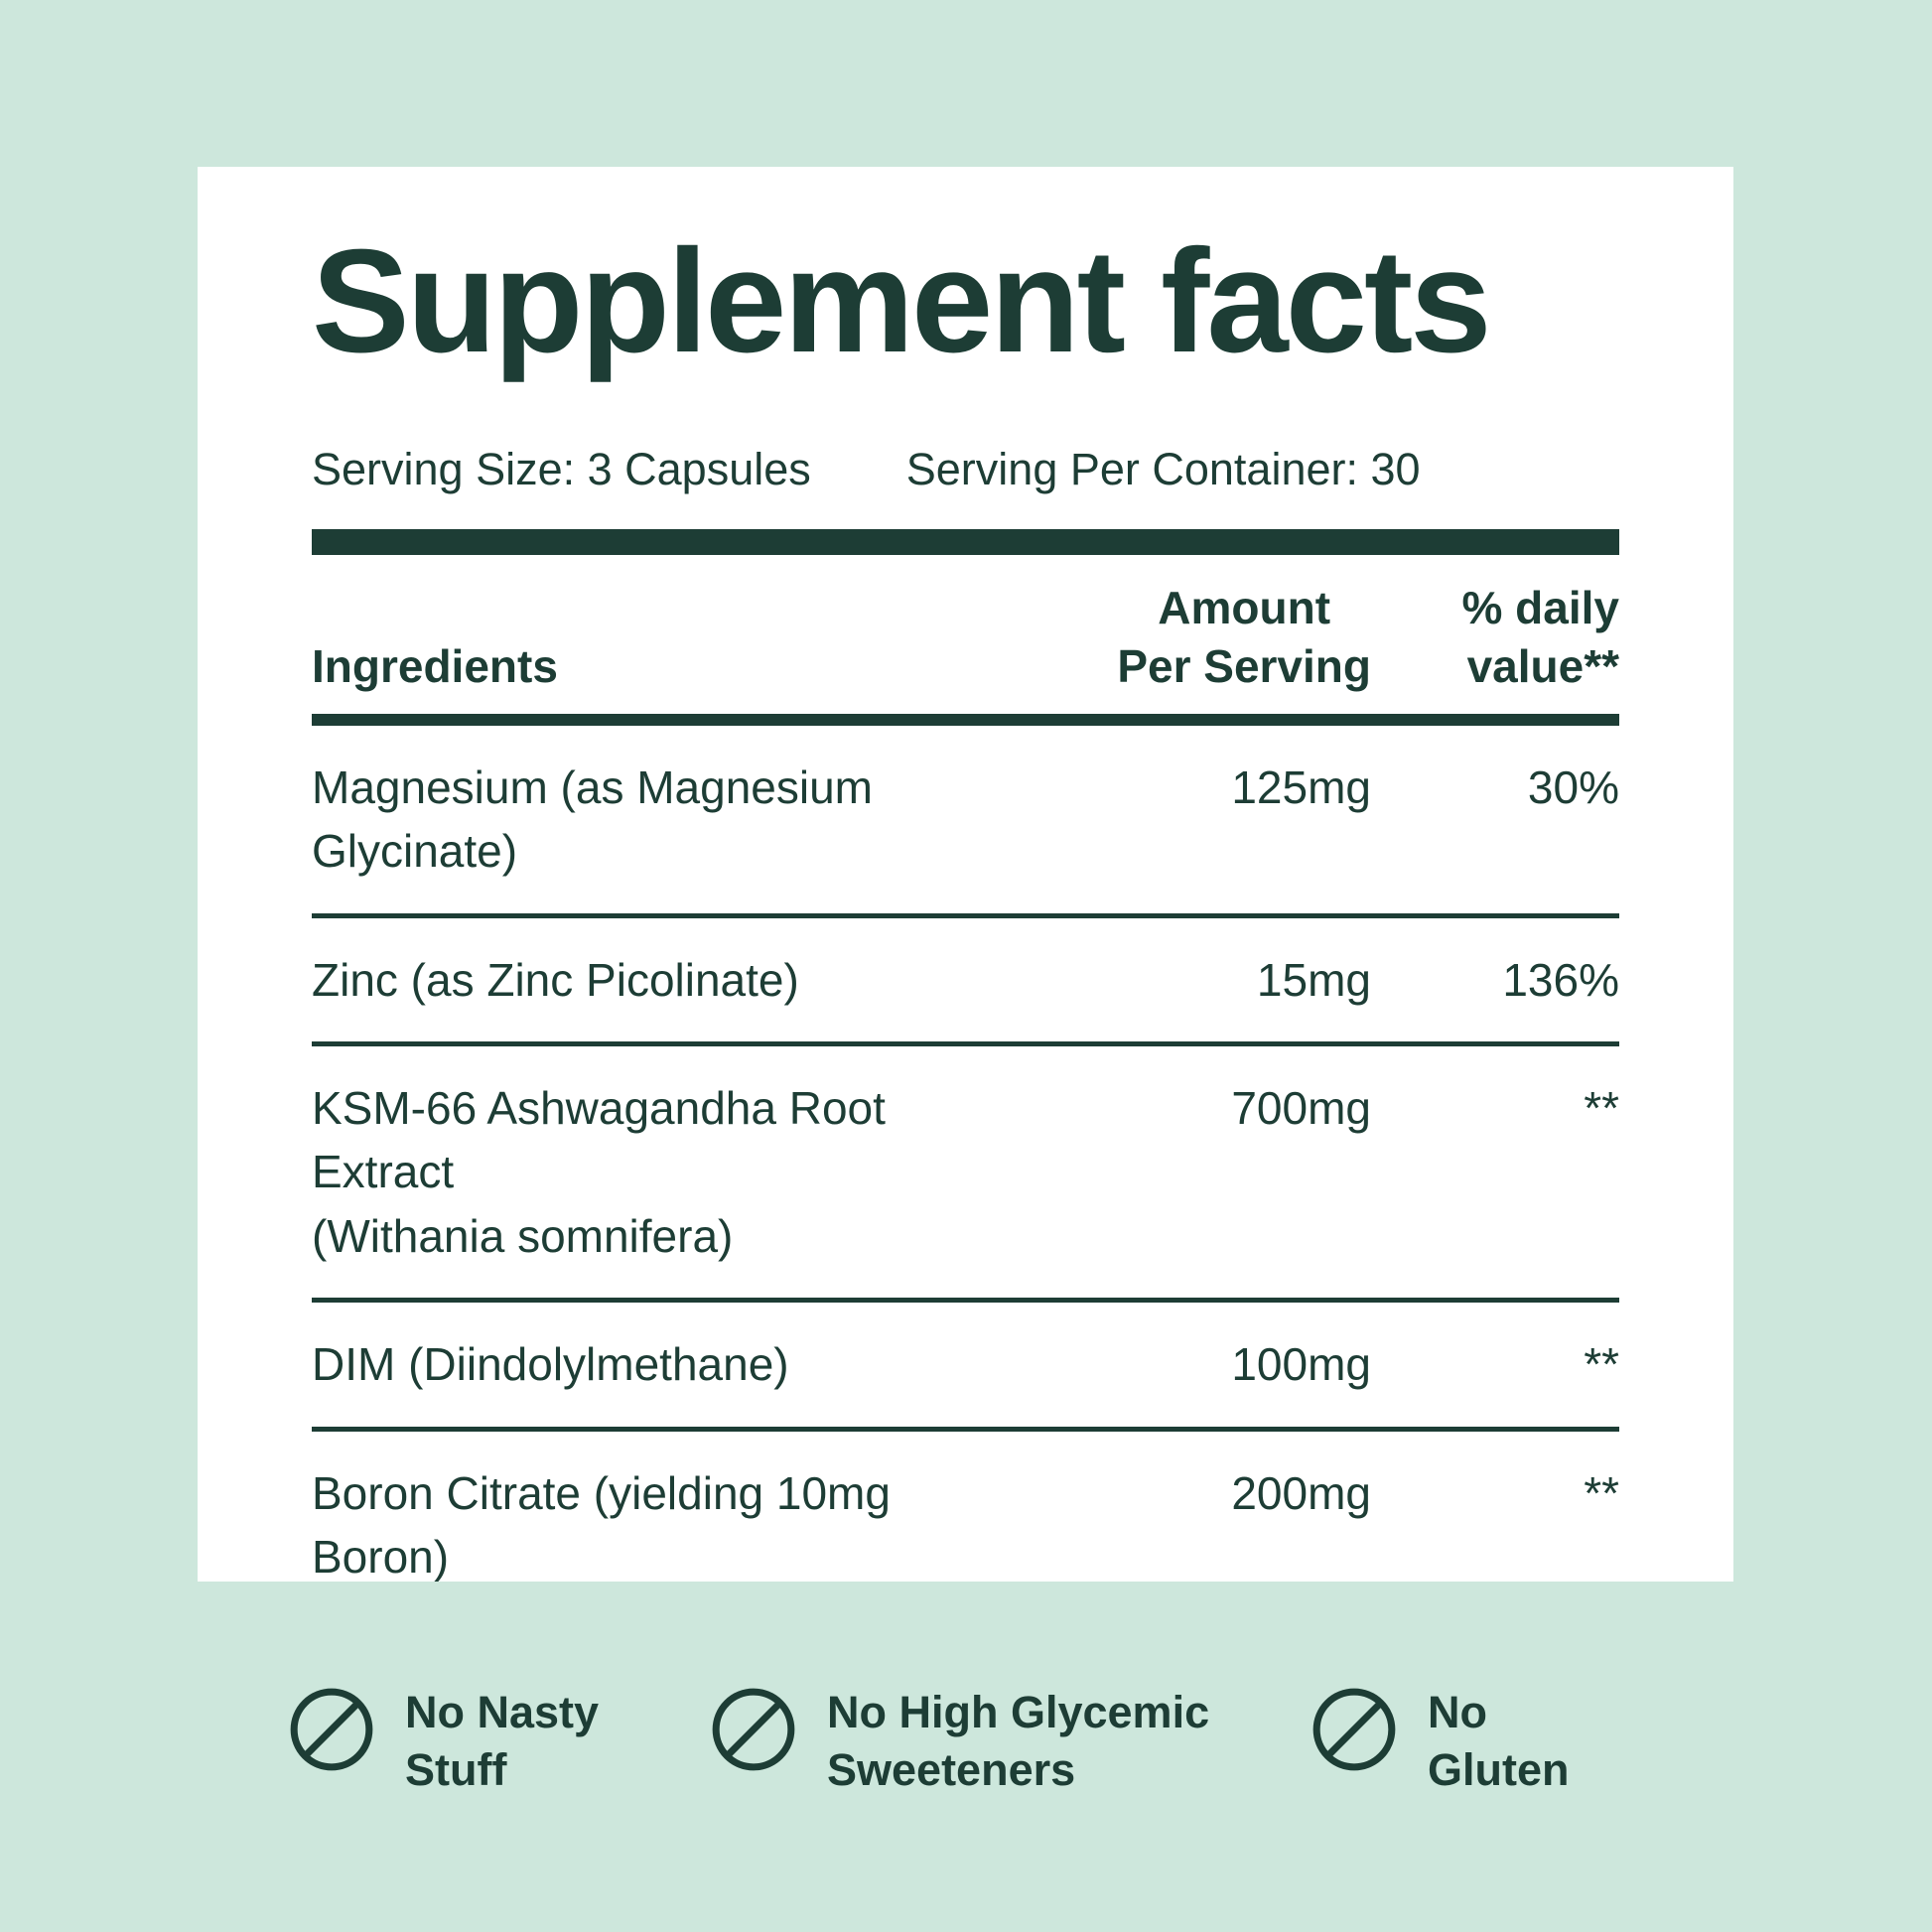  I want to click on column-dv-line1: % daily, so click(1540, 608).